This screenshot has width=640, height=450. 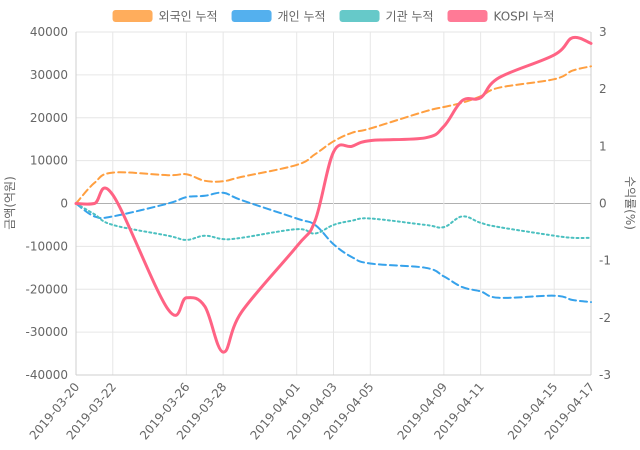 I want to click on y2-tick-label: 0, so click(x=603, y=204).